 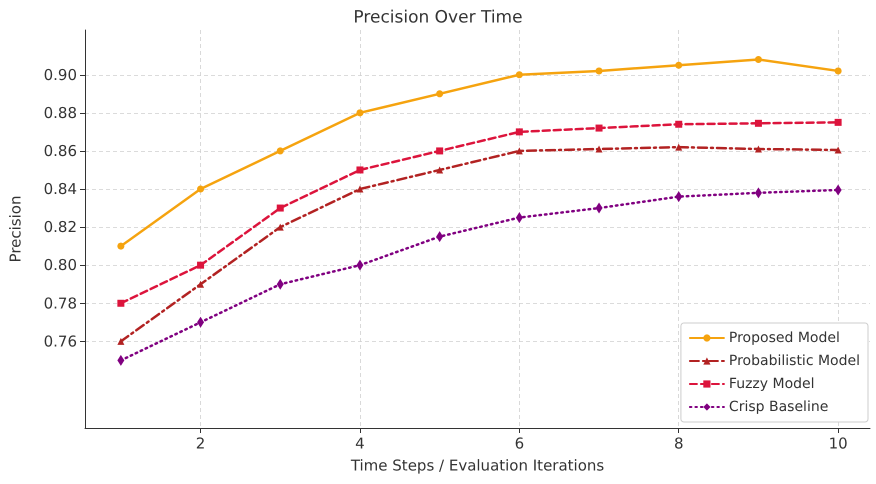 I want to click on x-tick-label: 6, so click(x=519, y=443).